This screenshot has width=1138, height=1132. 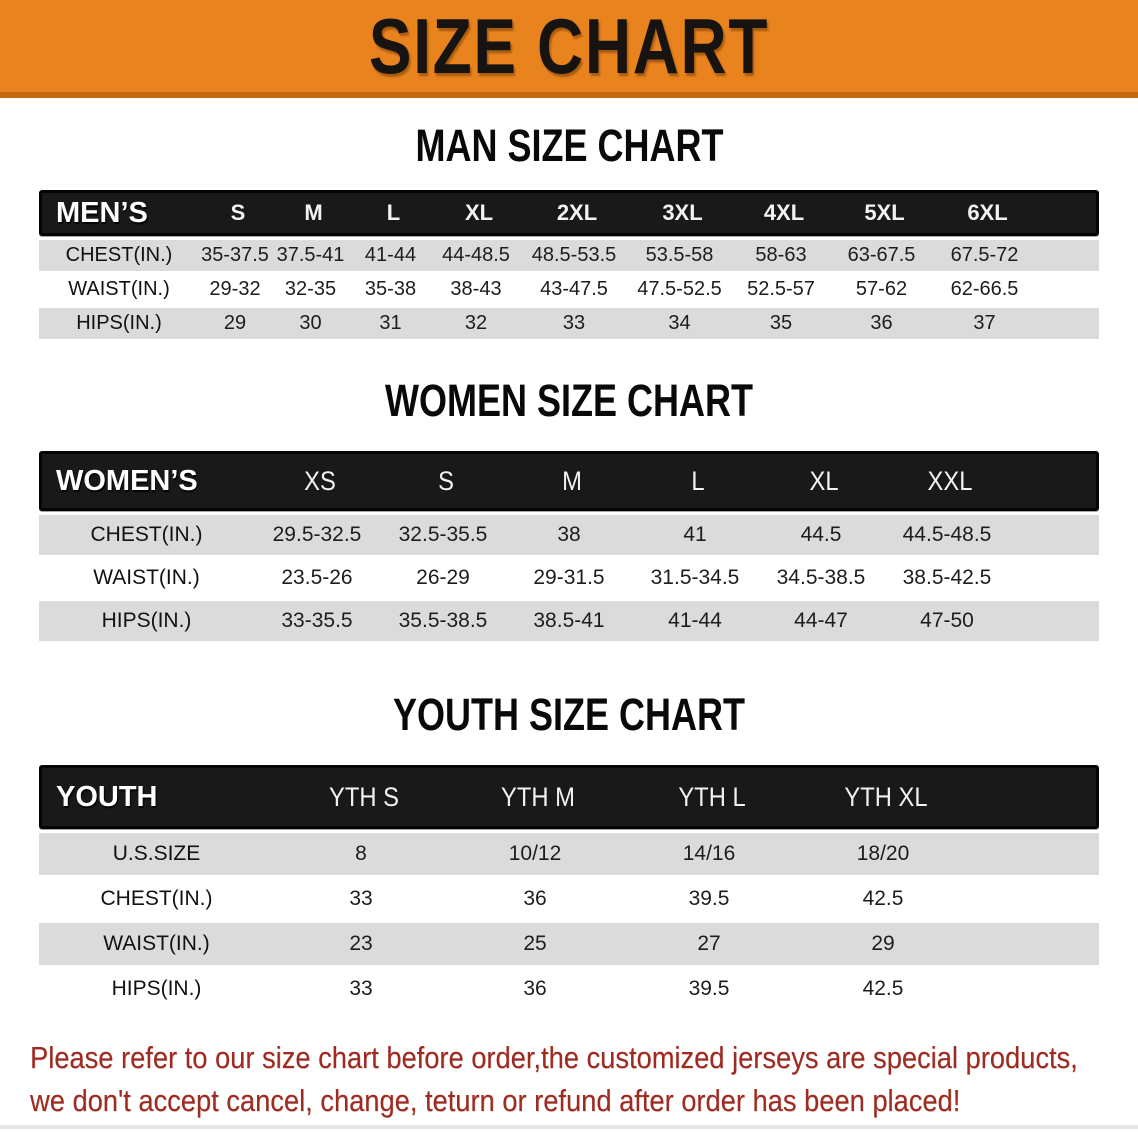 I want to click on column-header: 5XL, so click(x=884, y=212).